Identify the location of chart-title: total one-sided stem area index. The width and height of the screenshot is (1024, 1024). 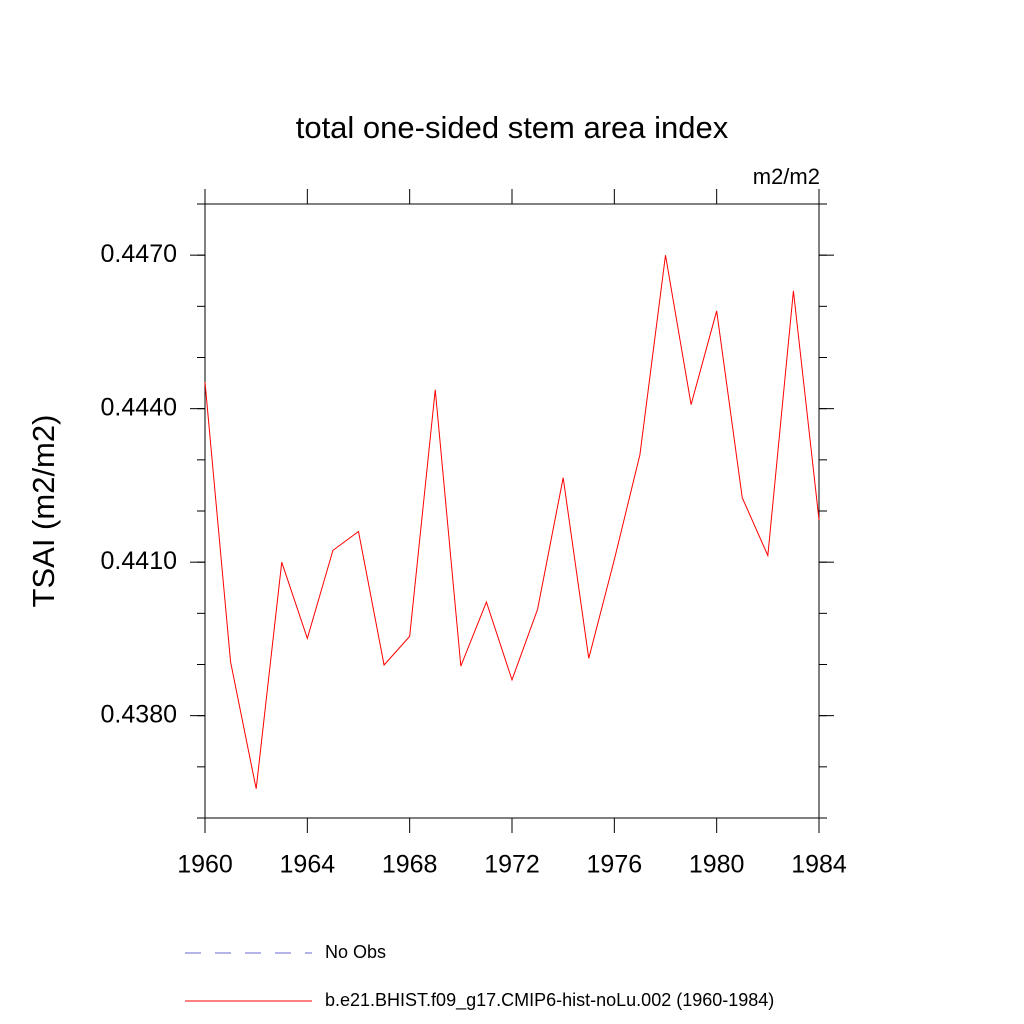
(512, 127).